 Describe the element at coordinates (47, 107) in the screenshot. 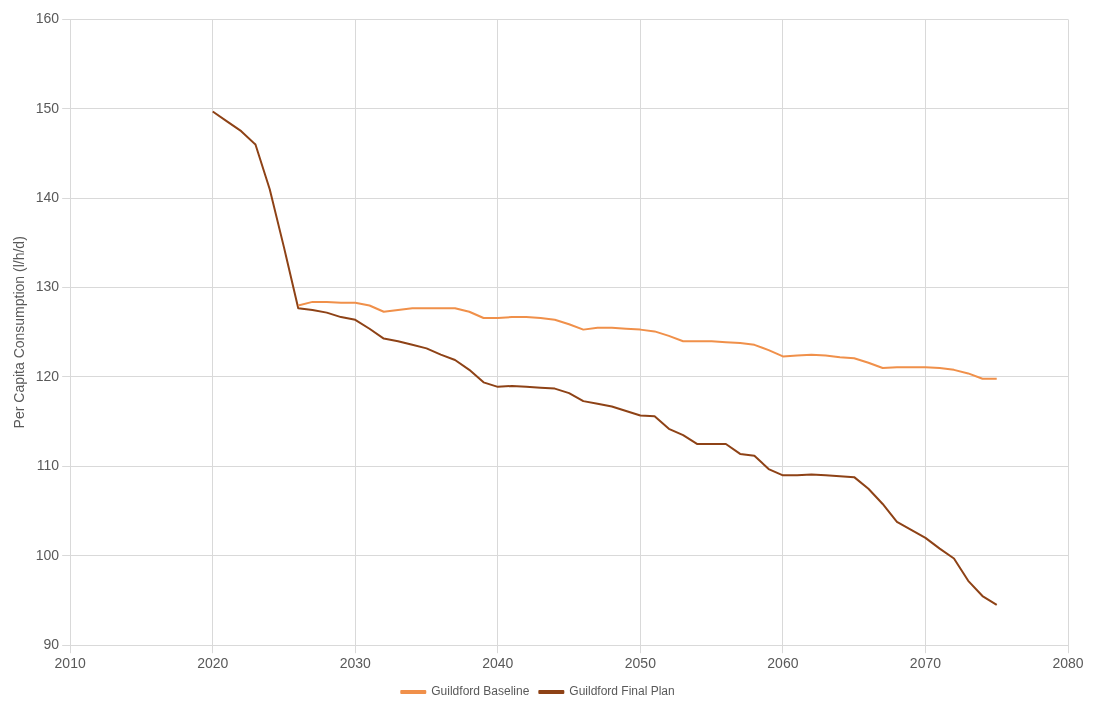

I see `y-tick-label: 150` at that location.